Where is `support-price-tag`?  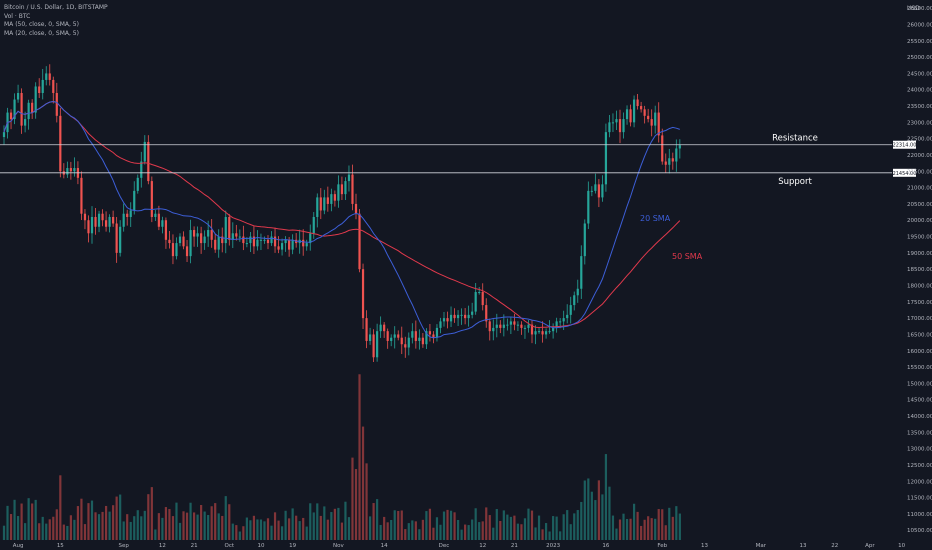 support-price-tag is located at coordinates (904, 172).